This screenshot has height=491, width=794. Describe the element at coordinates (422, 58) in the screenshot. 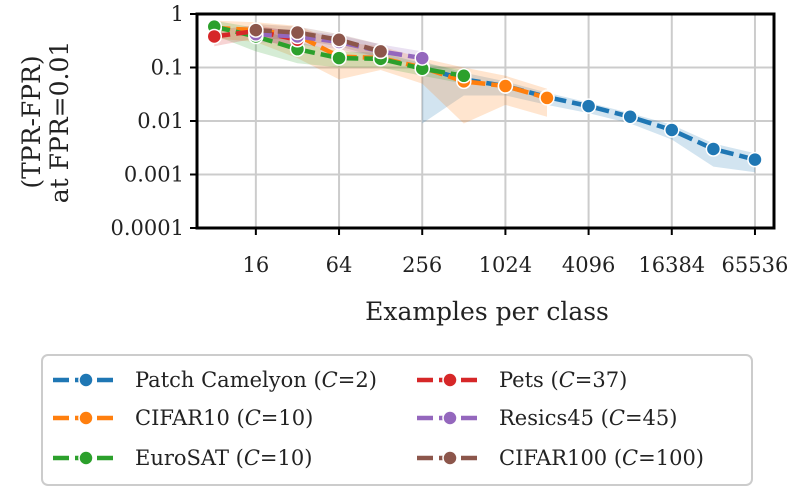

I see `point-resics45` at that location.